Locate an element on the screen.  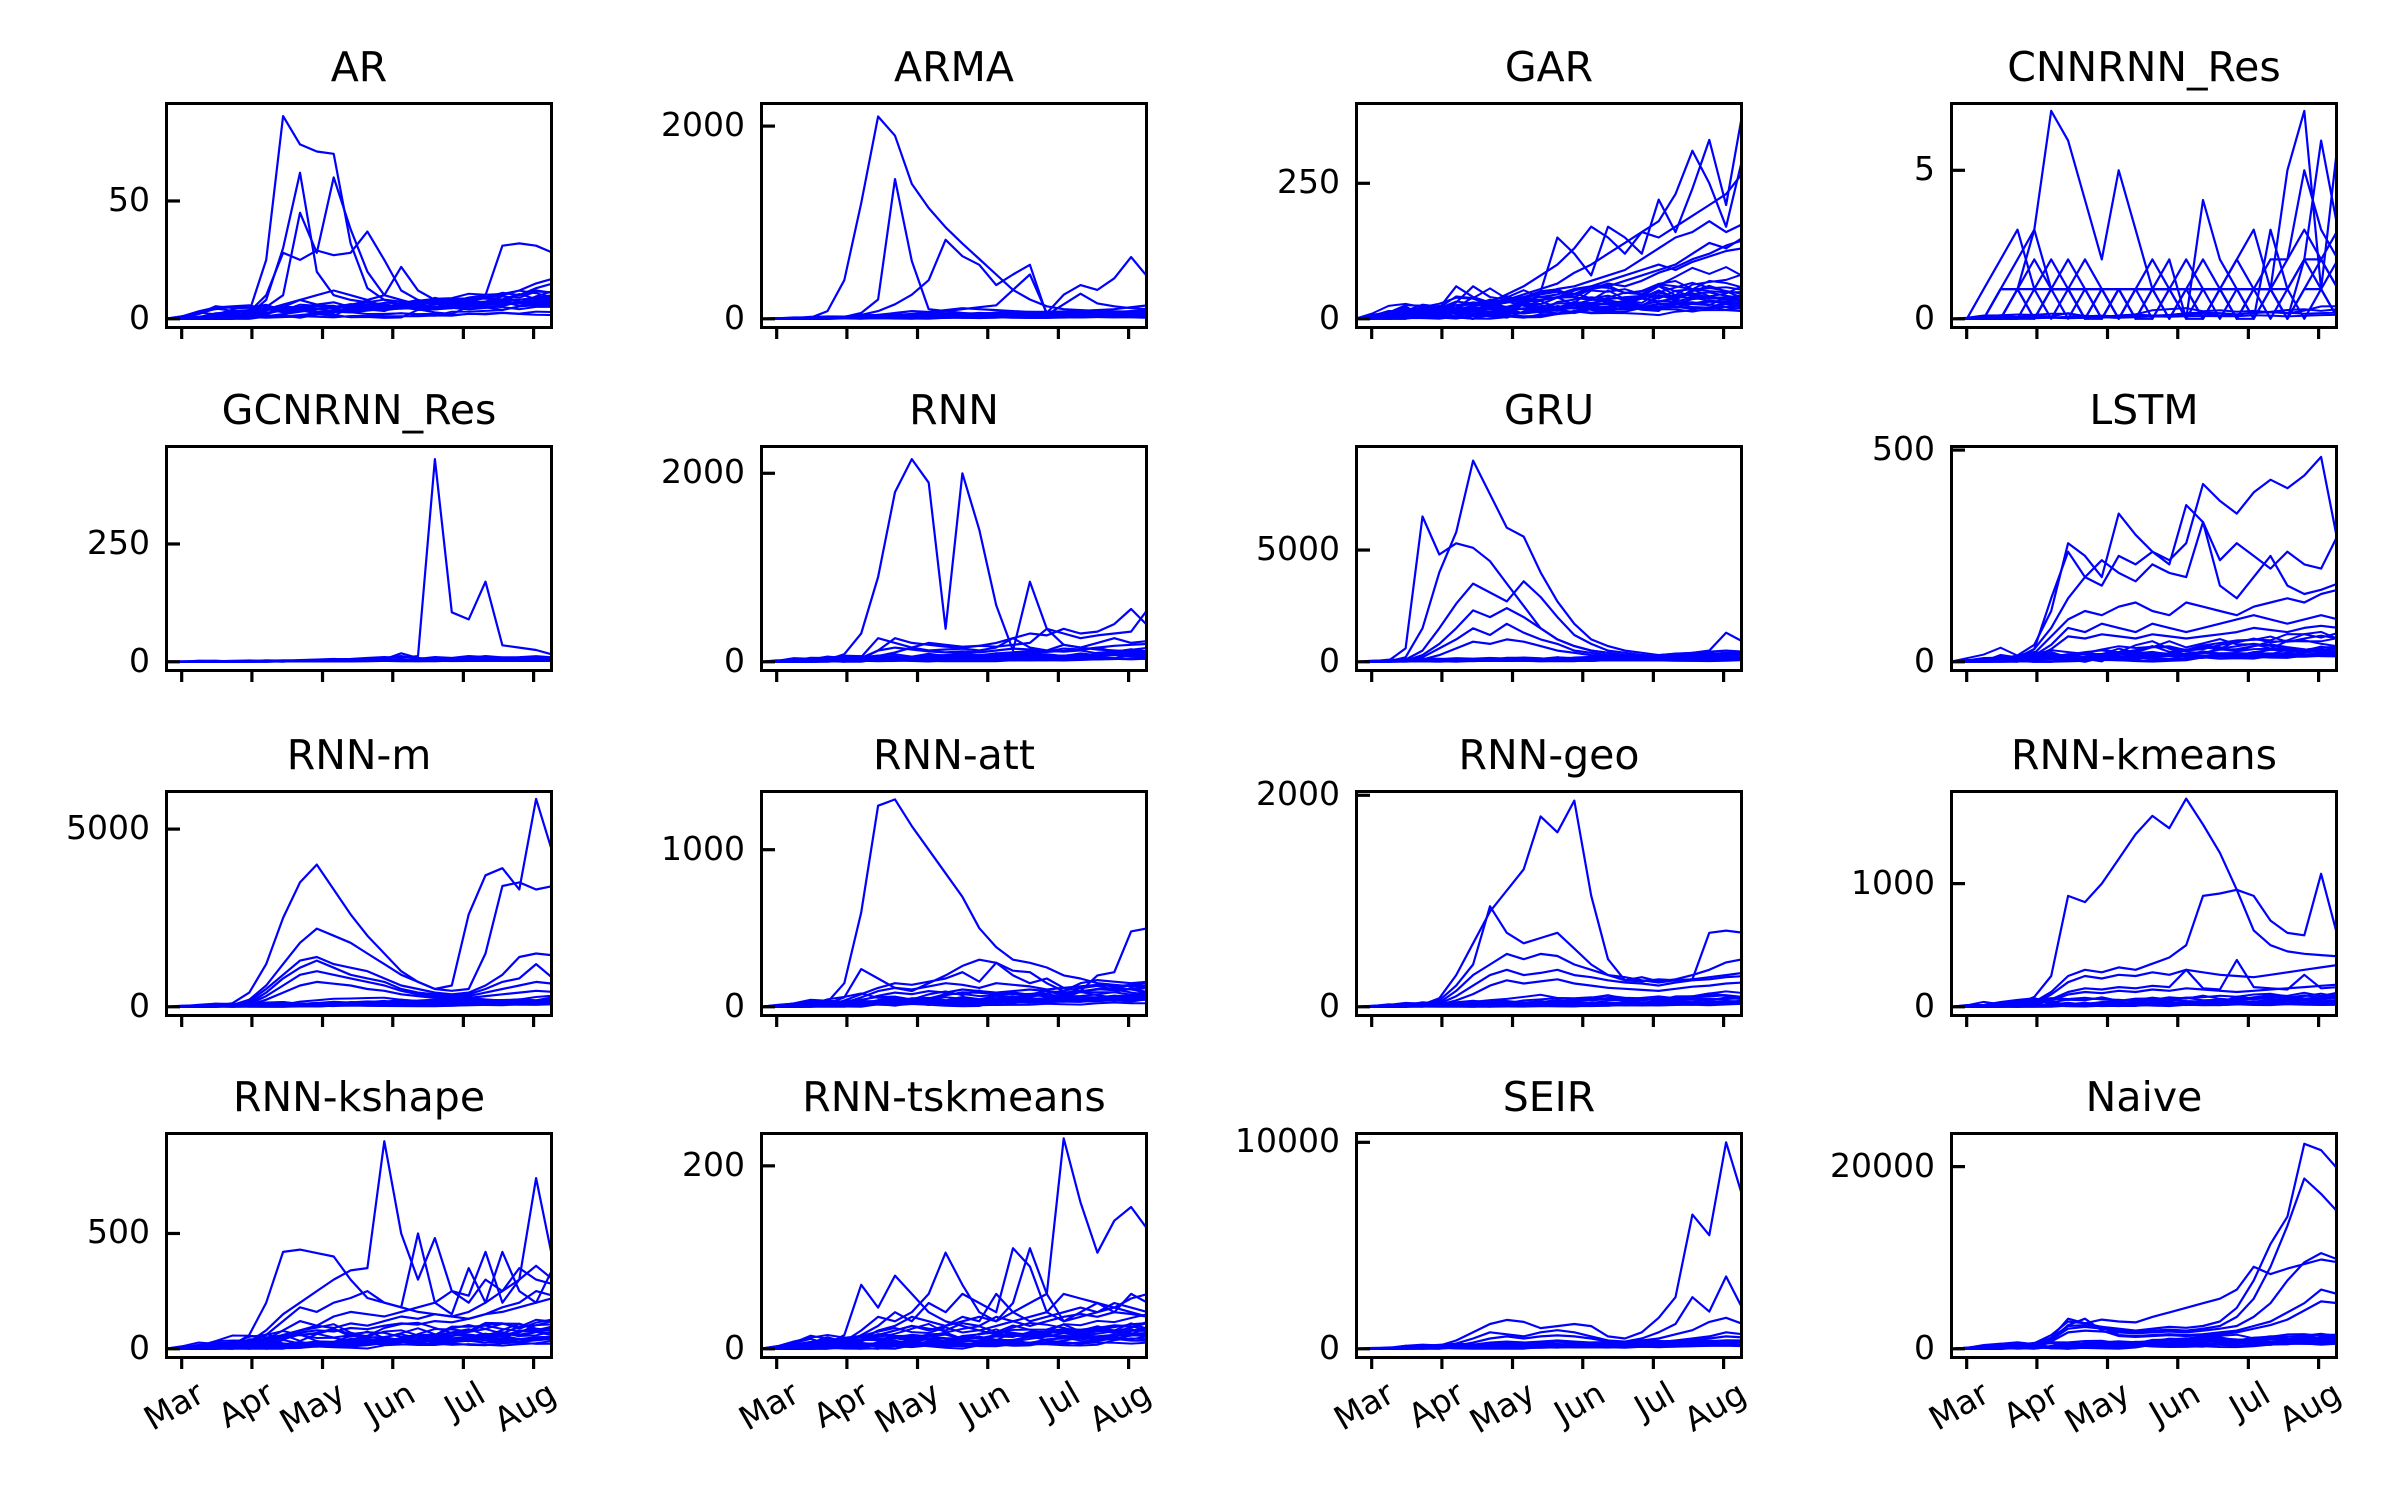
subplot-title: Naive is located at coordinates (2144, 1097).